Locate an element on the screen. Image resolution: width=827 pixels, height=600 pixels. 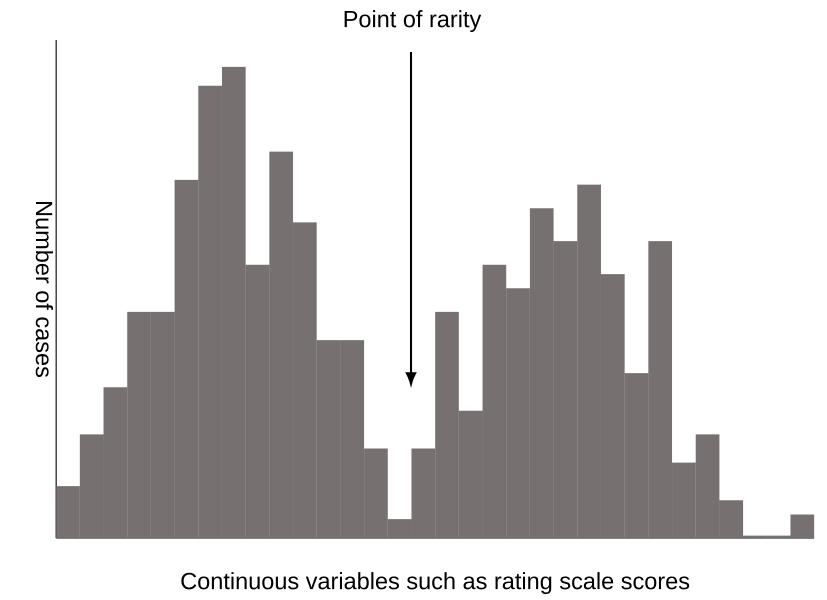
text: Point of rarity is located at coordinates (413, 21).